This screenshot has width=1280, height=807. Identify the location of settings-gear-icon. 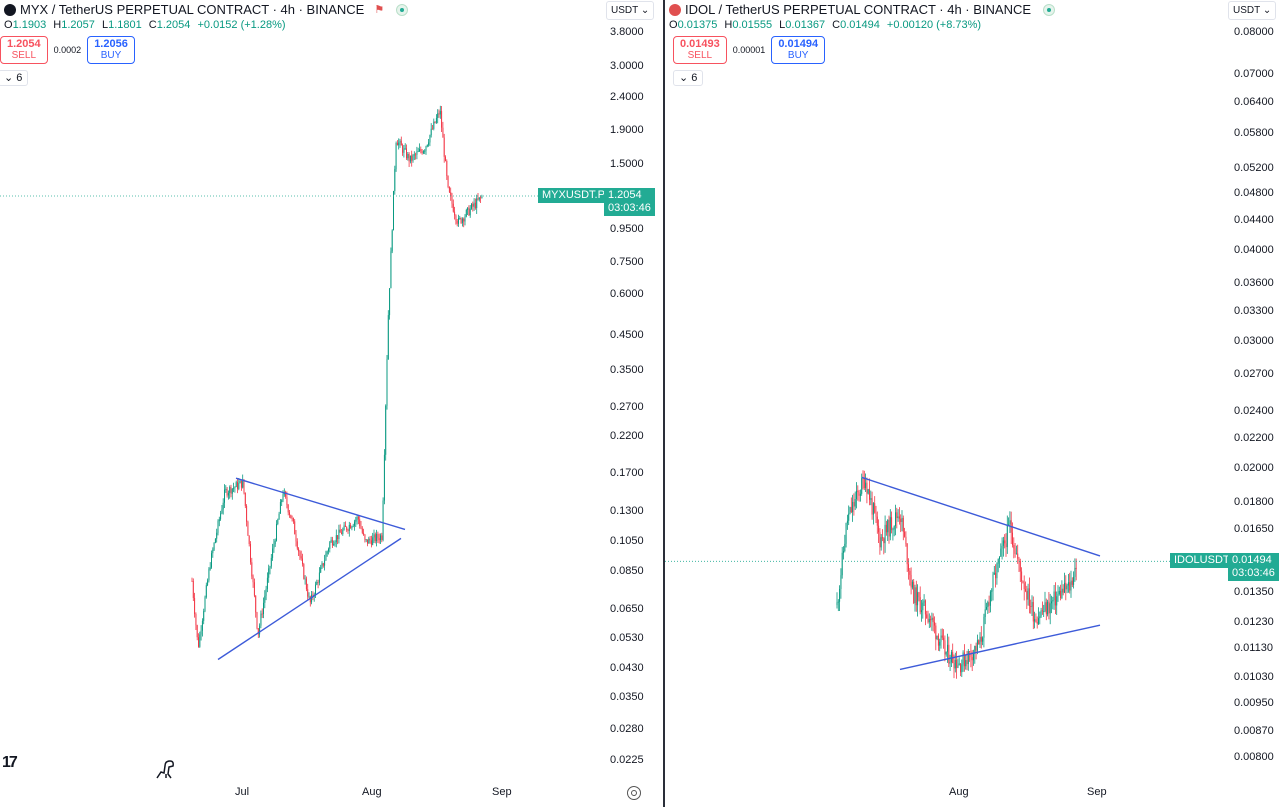
(634, 793).